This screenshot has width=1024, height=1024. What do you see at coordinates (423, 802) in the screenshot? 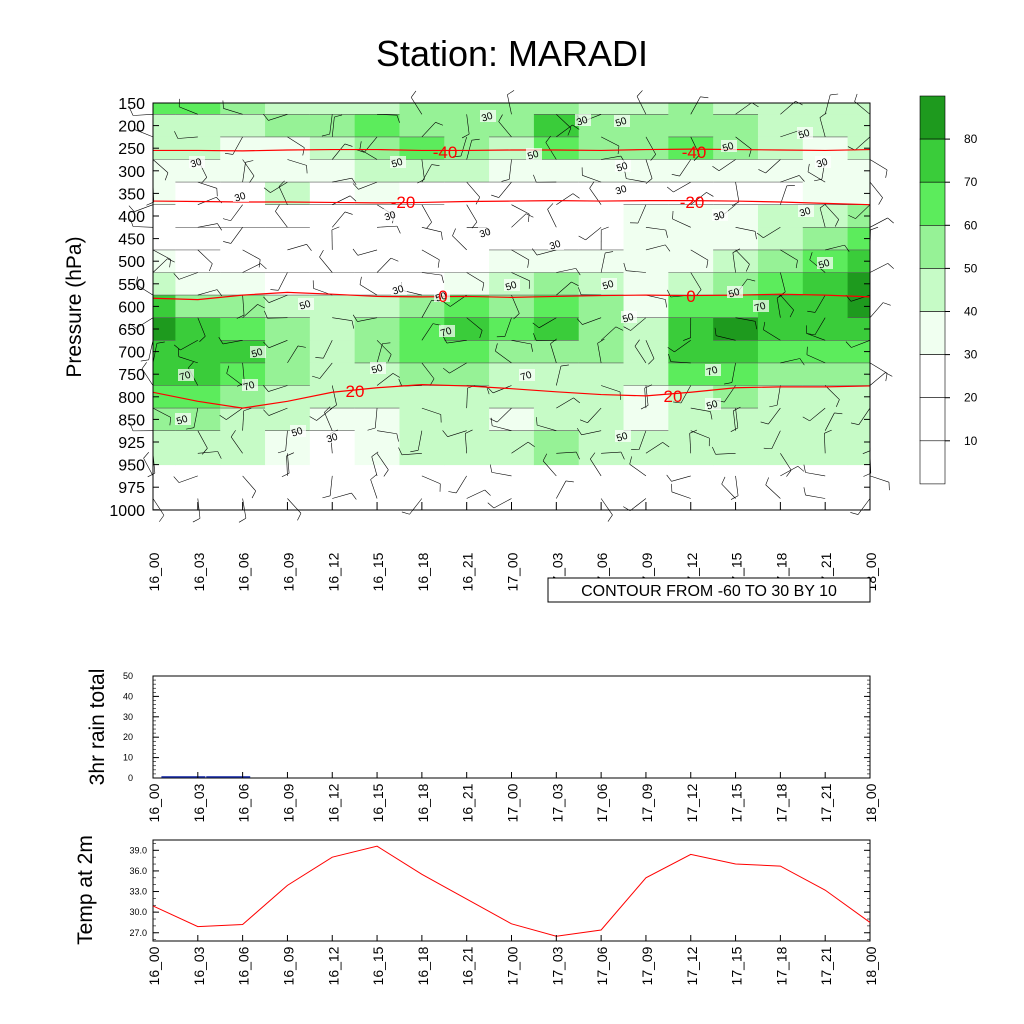
I see `rain-x-label: 16_18` at bounding box center [423, 802].